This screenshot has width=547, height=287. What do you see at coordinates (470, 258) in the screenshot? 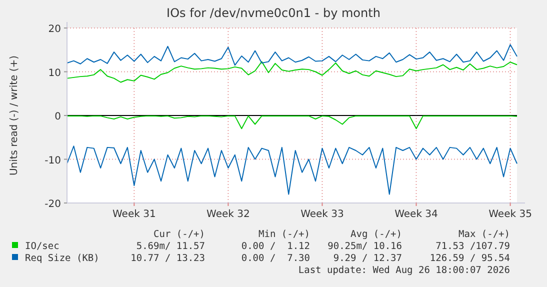
I see `text: 126.59 / 95.54` at bounding box center [470, 258].